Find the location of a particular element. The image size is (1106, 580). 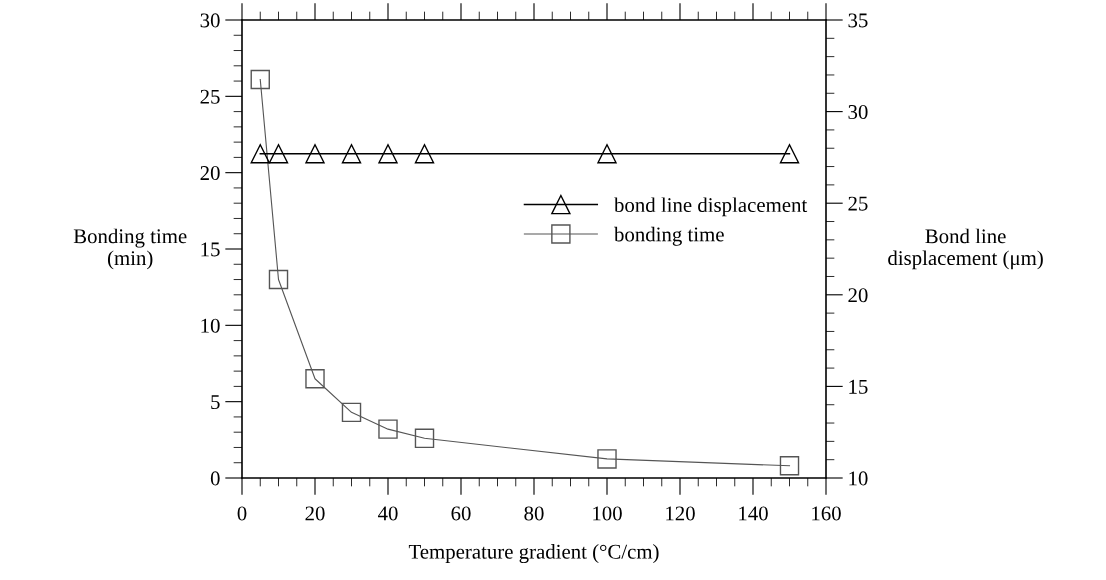

y-tick-label: 15 is located at coordinates (210, 249).